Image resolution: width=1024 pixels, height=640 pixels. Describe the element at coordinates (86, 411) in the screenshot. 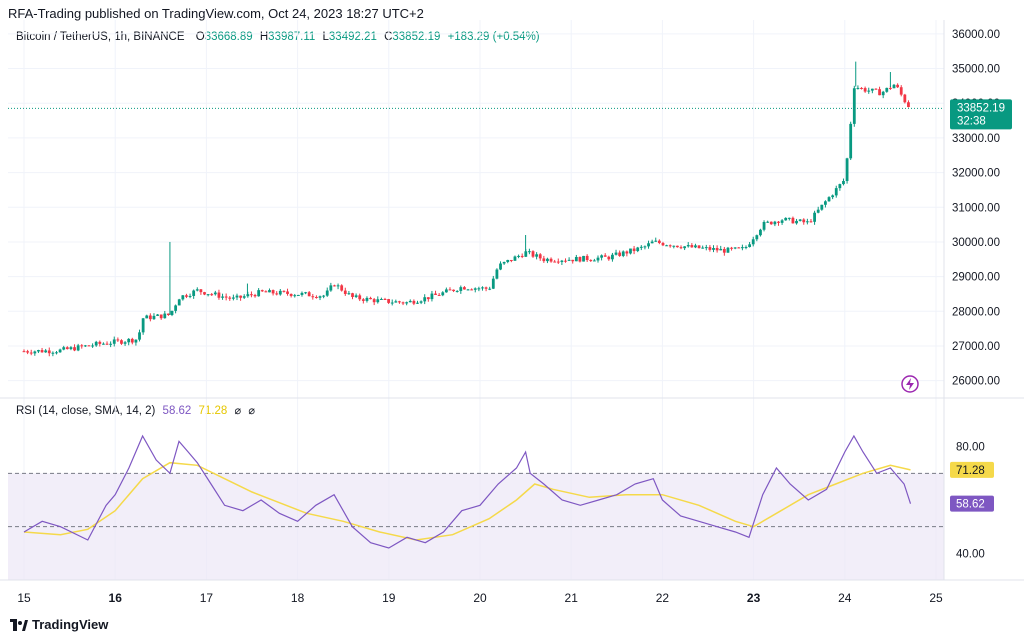

I see `rsi-title: RSI (14, close, SMA, 14, 2)` at that location.